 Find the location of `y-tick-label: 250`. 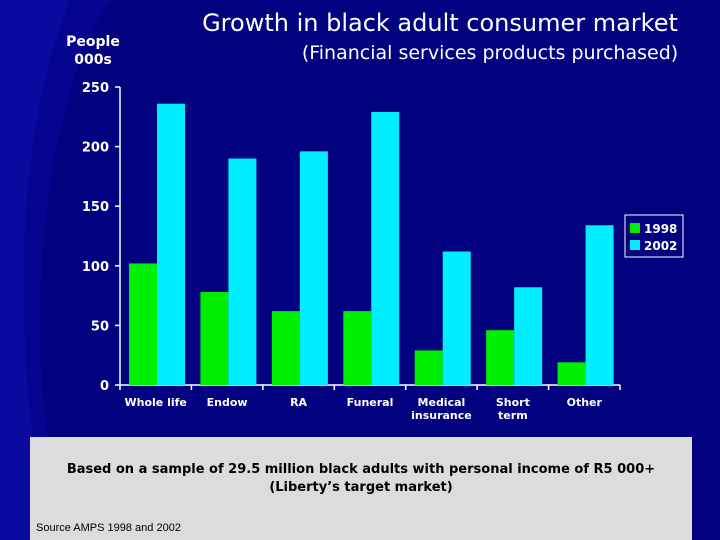

y-tick-label: 250 is located at coordinates (95, 88).